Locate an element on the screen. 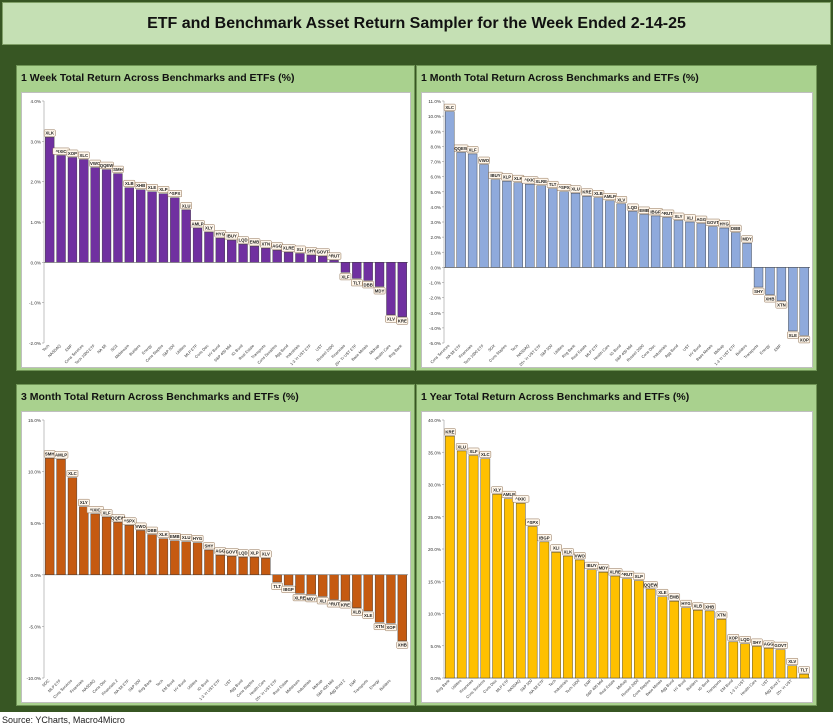 The image size is (833, 728). data-label: XLU is located at coordinates (186, 205).